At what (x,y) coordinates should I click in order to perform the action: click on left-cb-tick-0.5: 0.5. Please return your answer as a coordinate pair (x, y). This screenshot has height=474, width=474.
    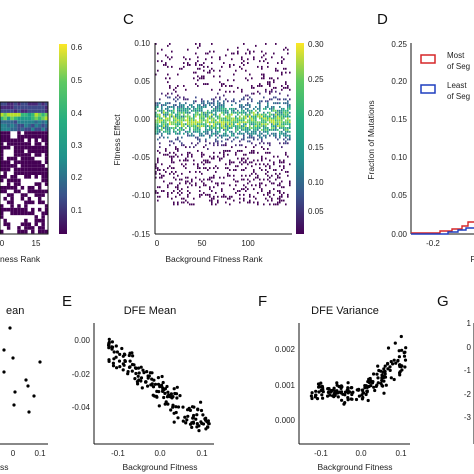
    Looking at the image, I should click on (77, 80).